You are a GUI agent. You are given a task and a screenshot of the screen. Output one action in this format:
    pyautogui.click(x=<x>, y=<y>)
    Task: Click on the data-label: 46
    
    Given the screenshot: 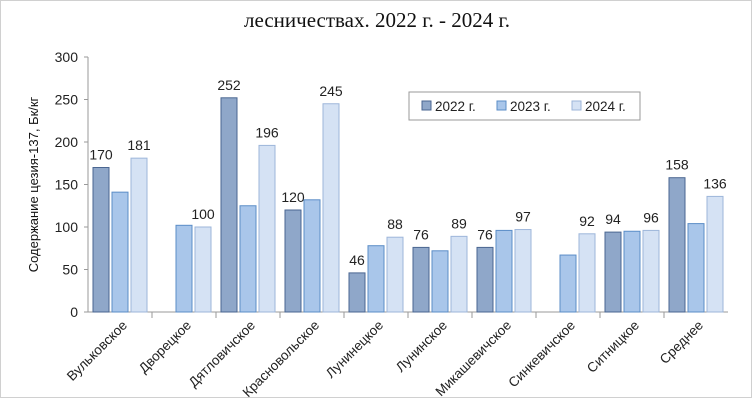 What is the action you would take?
    pyautogui.click(x=357, y=260)
    